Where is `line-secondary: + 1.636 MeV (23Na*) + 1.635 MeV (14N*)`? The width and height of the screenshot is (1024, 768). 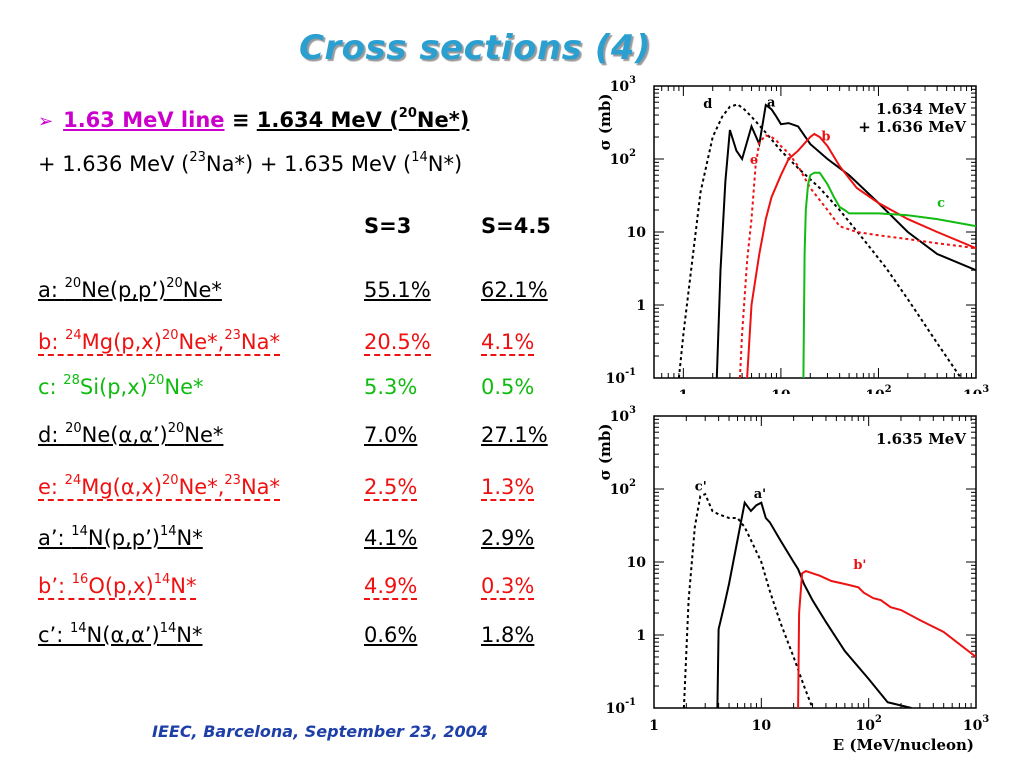
line-secondary: + 1.636 MeV (23Na*) + 1.635 MeV (14N*) is located at coordinates (250, 163).